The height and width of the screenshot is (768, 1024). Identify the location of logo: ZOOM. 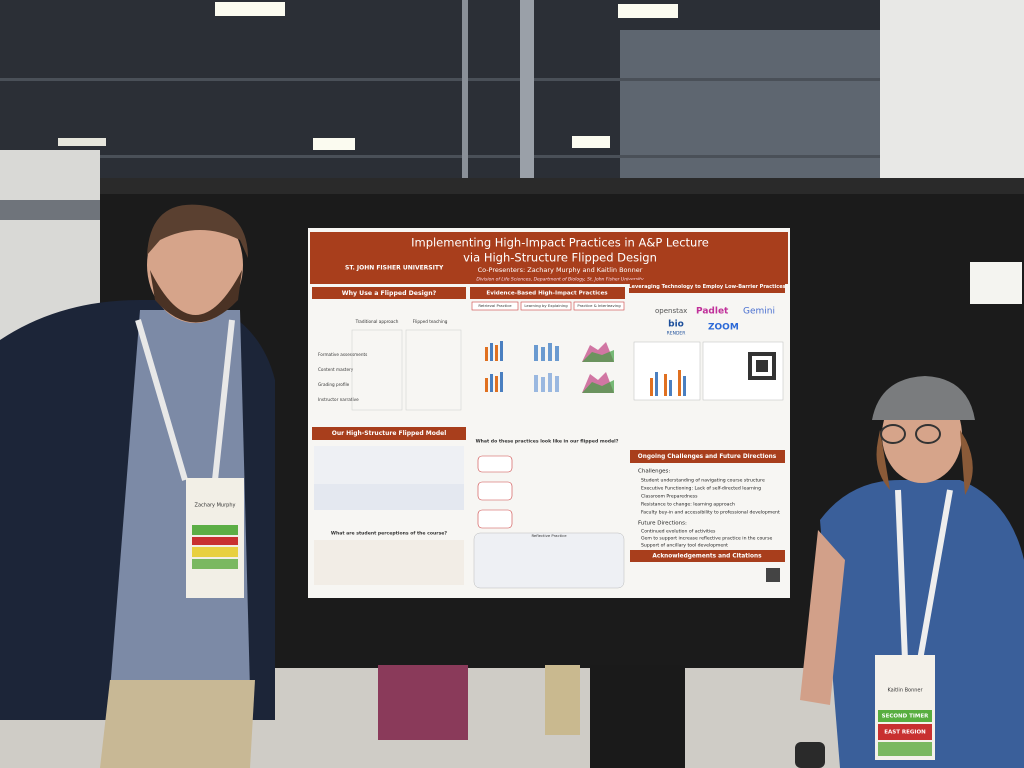
(723, 328).